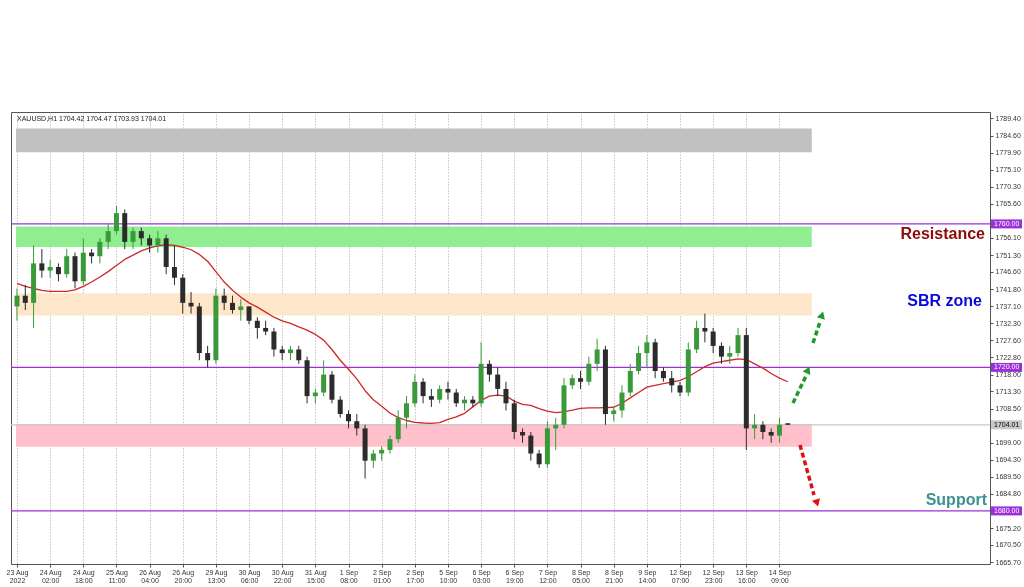  I want to click on text: Support, so click(956, 499).